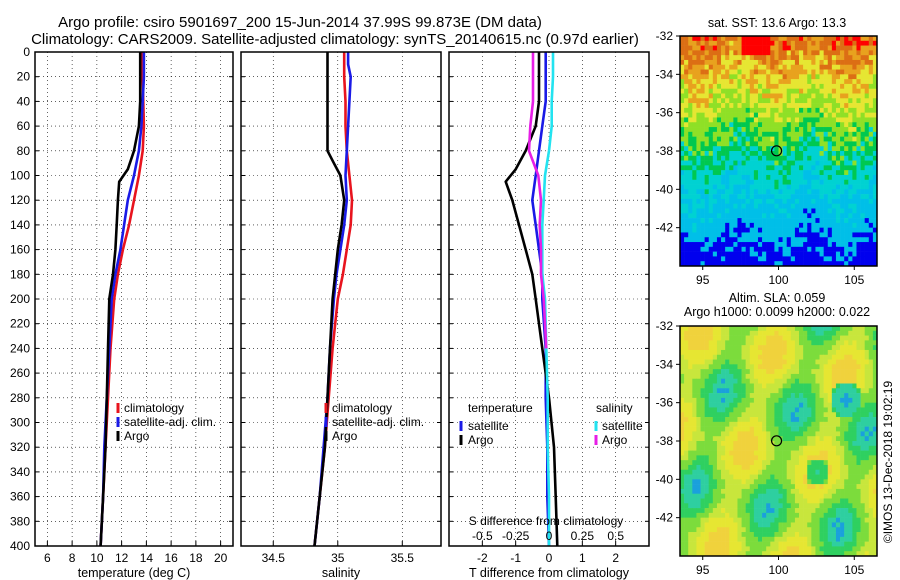  I want to click on x-tick-label-4: 14, so click(147, 558).